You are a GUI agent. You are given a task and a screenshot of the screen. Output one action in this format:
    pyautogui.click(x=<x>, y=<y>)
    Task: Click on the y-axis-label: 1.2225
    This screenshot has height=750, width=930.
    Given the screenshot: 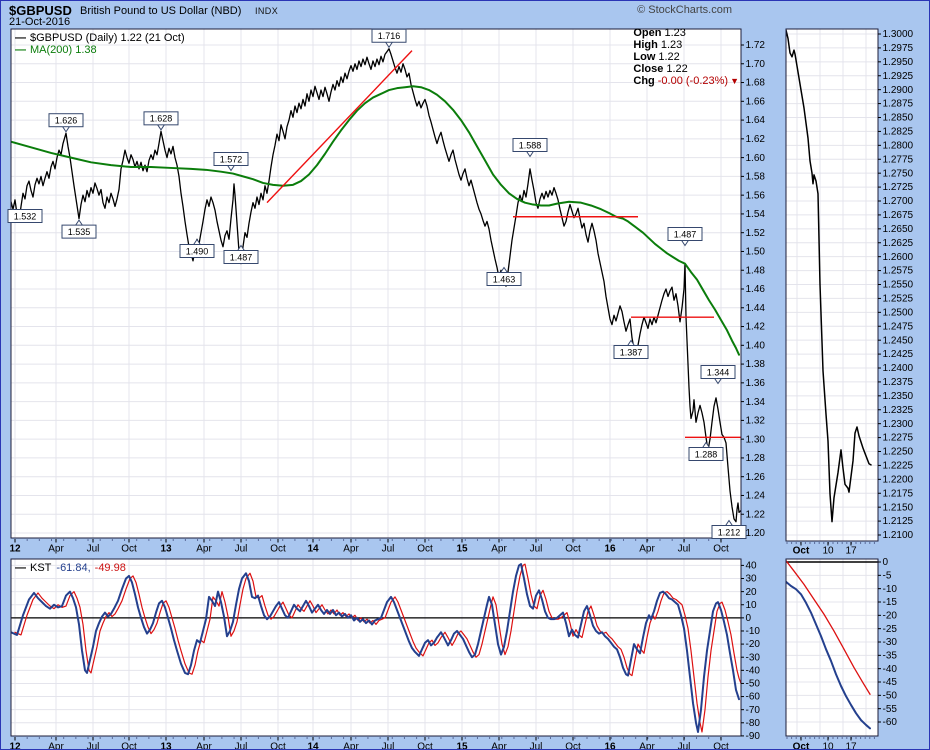 What is the action you would take?
    pyautogui.click(x=898, y=466)
    